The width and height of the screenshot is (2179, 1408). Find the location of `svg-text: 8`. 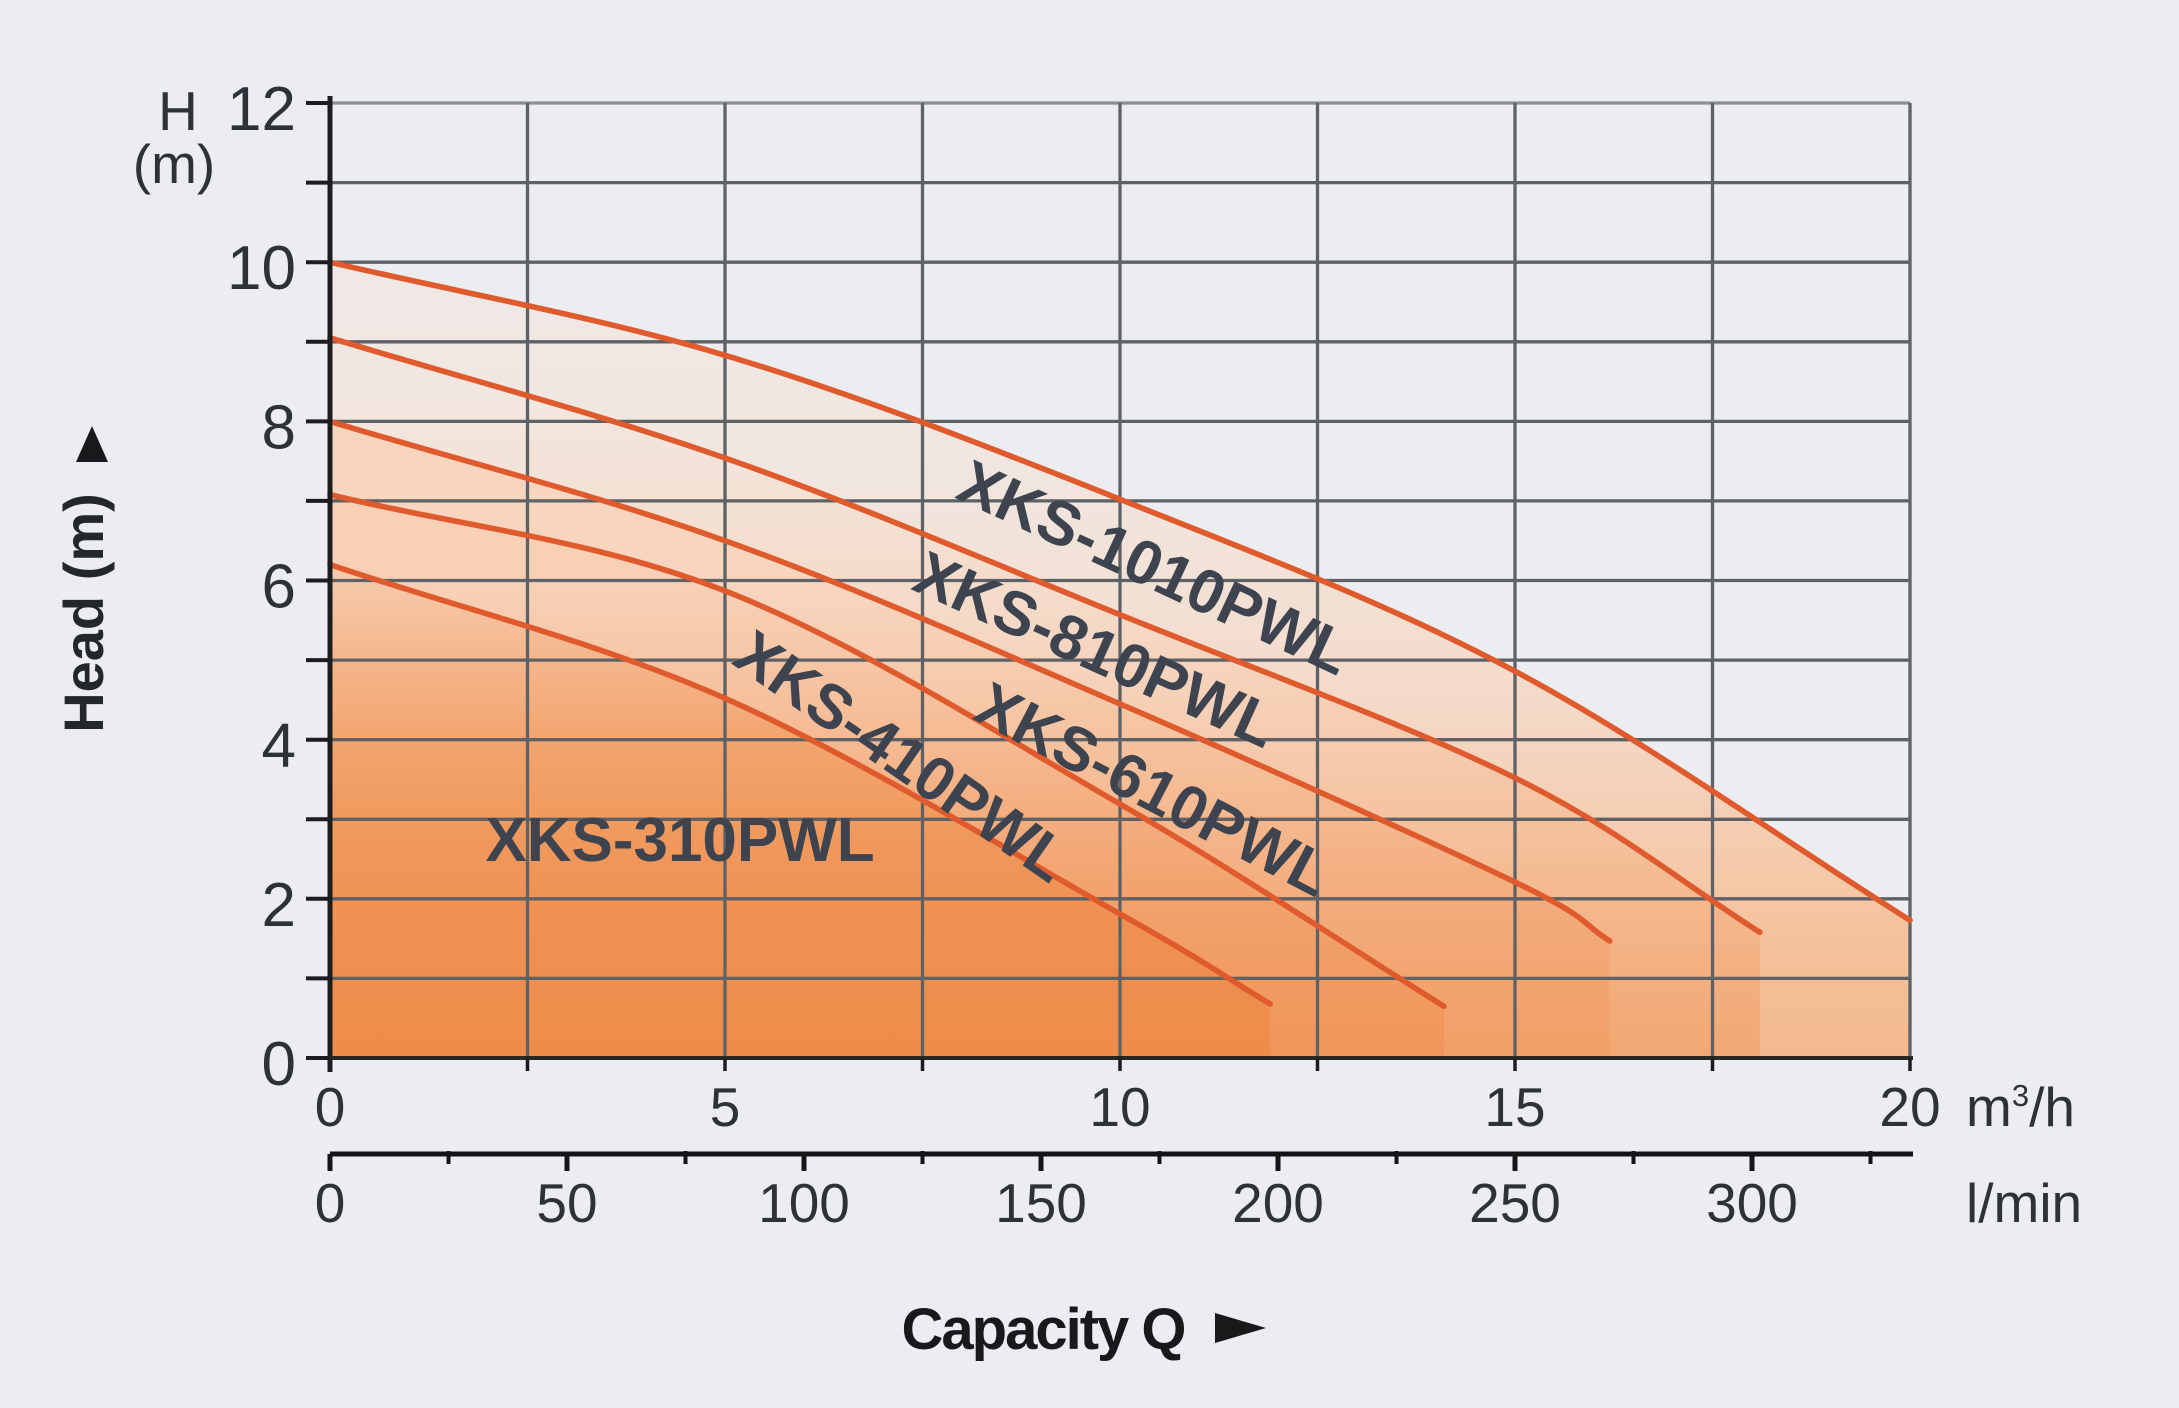

svg-text: 8 is located at coordinates (279, 427).